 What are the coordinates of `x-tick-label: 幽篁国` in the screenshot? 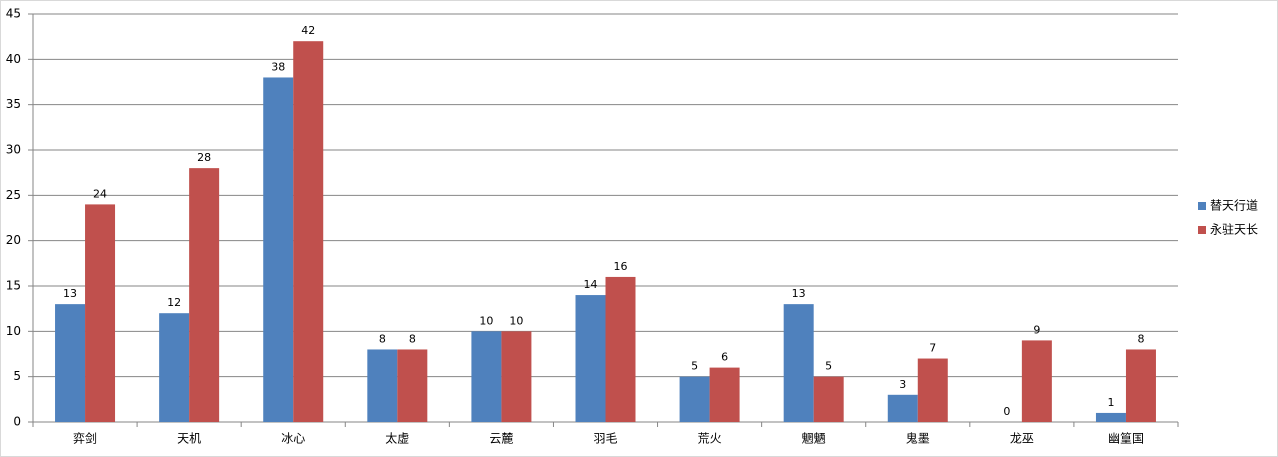 It's located at (1126, 438).